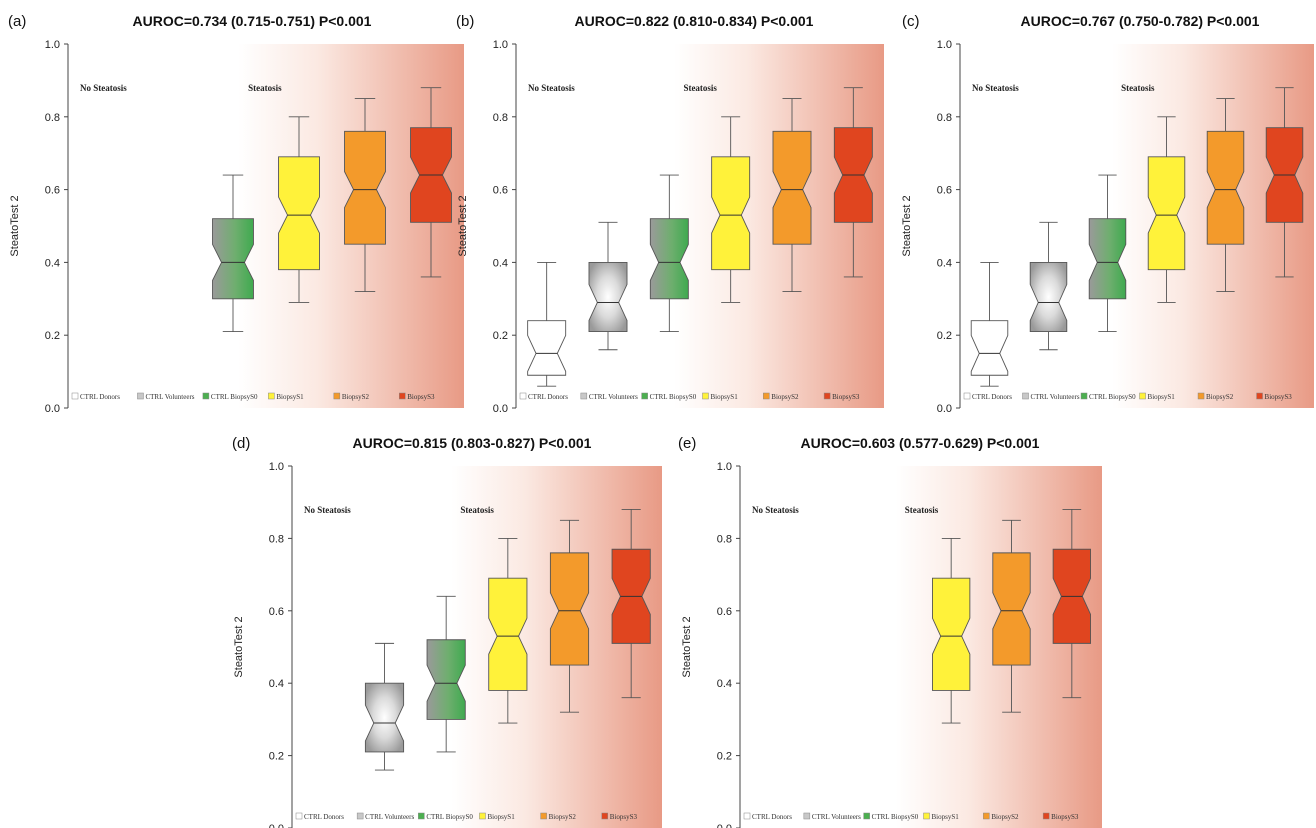 This screenshot has width=1316, height=828. I want to click on panel-title: AUROC=0.734 (0.715-0.751) P<0.001, so click(252, 21).